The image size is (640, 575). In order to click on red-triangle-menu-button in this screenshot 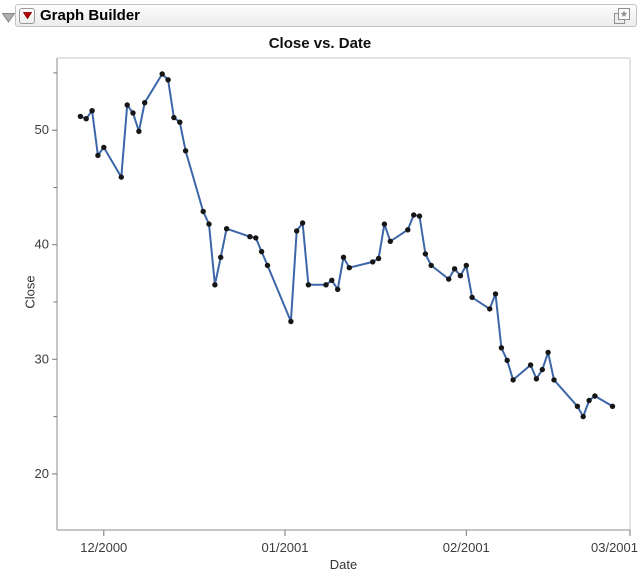, I will do `click(27, 15)`.